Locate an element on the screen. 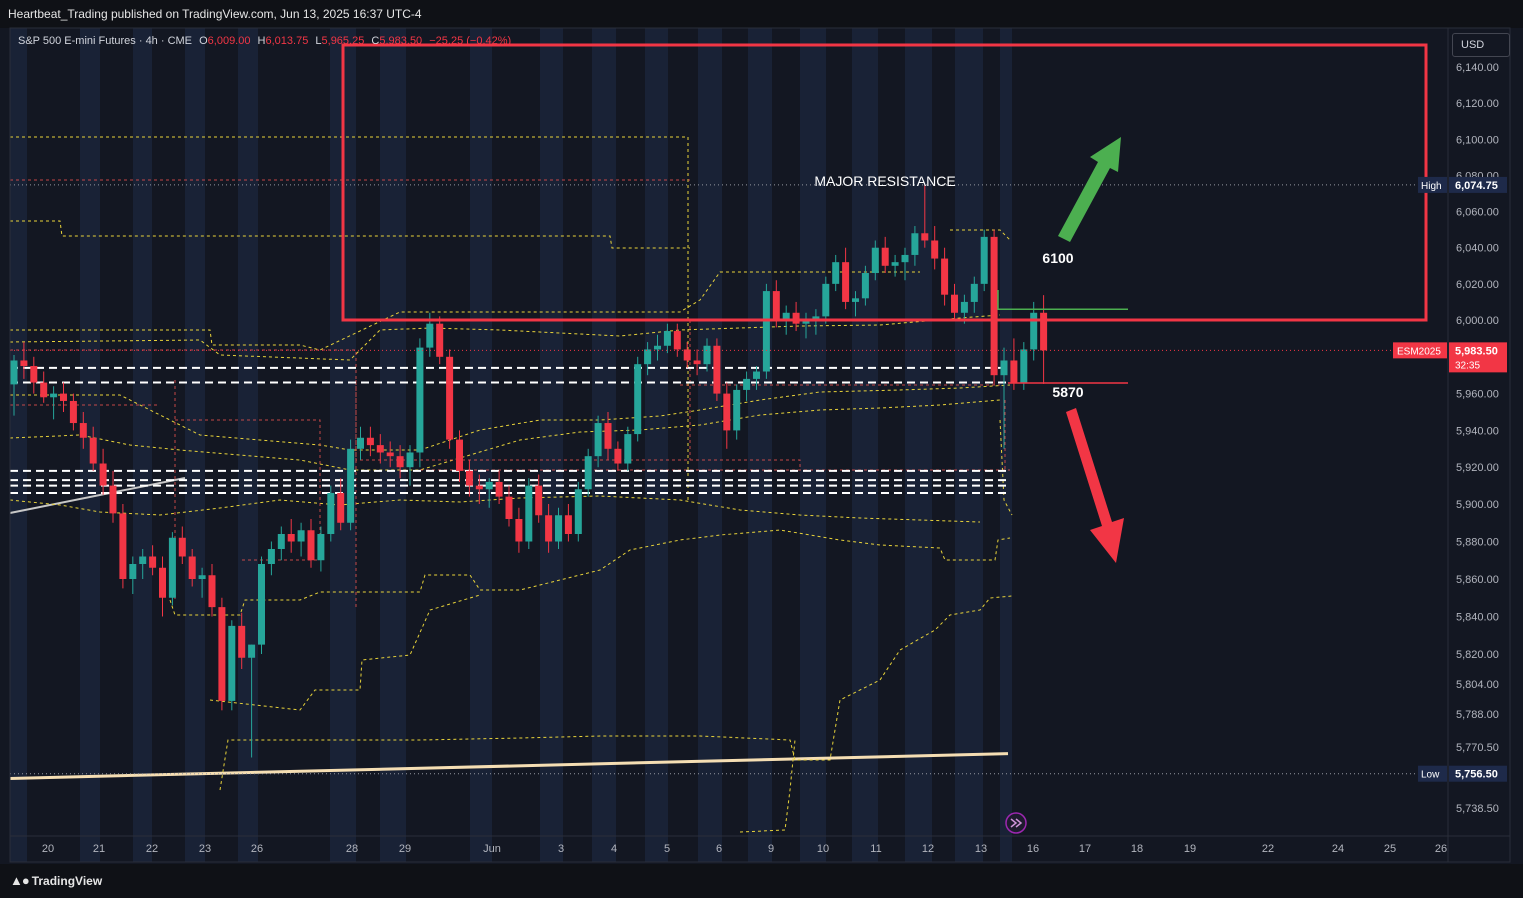  price-tick-label: 5,804.00 is located at coordinates (1477, 685).